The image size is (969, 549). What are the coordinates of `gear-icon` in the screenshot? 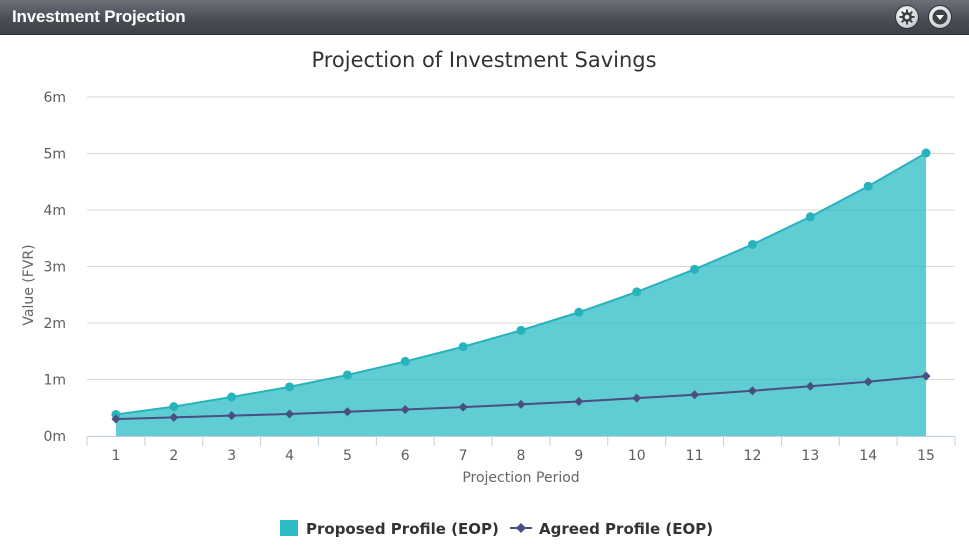 It's located at (907, 17).